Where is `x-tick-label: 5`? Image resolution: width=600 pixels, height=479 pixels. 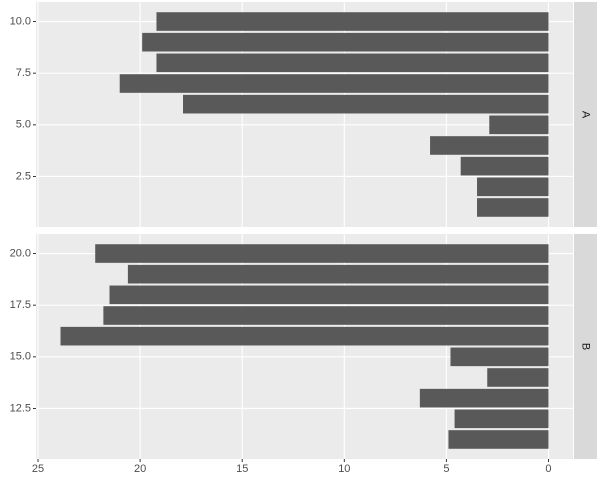
x-tick-label: 5 is located at coordinates (446, 469).